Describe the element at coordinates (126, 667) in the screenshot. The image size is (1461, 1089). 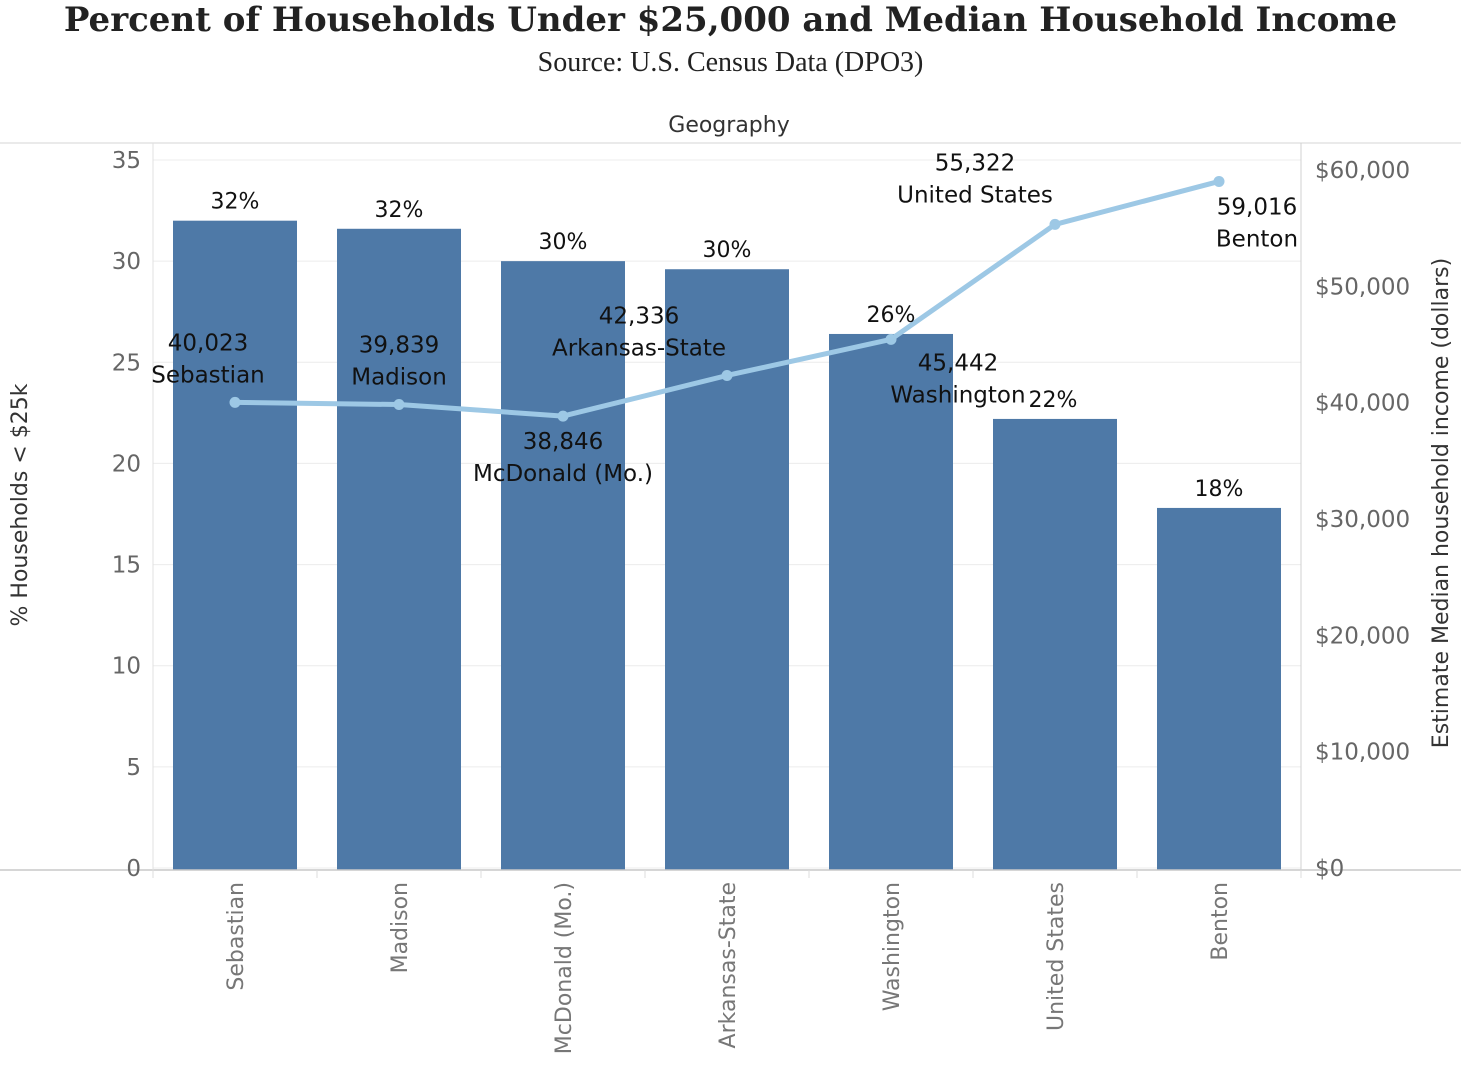
I see `y-tick-label: 10` at that location.